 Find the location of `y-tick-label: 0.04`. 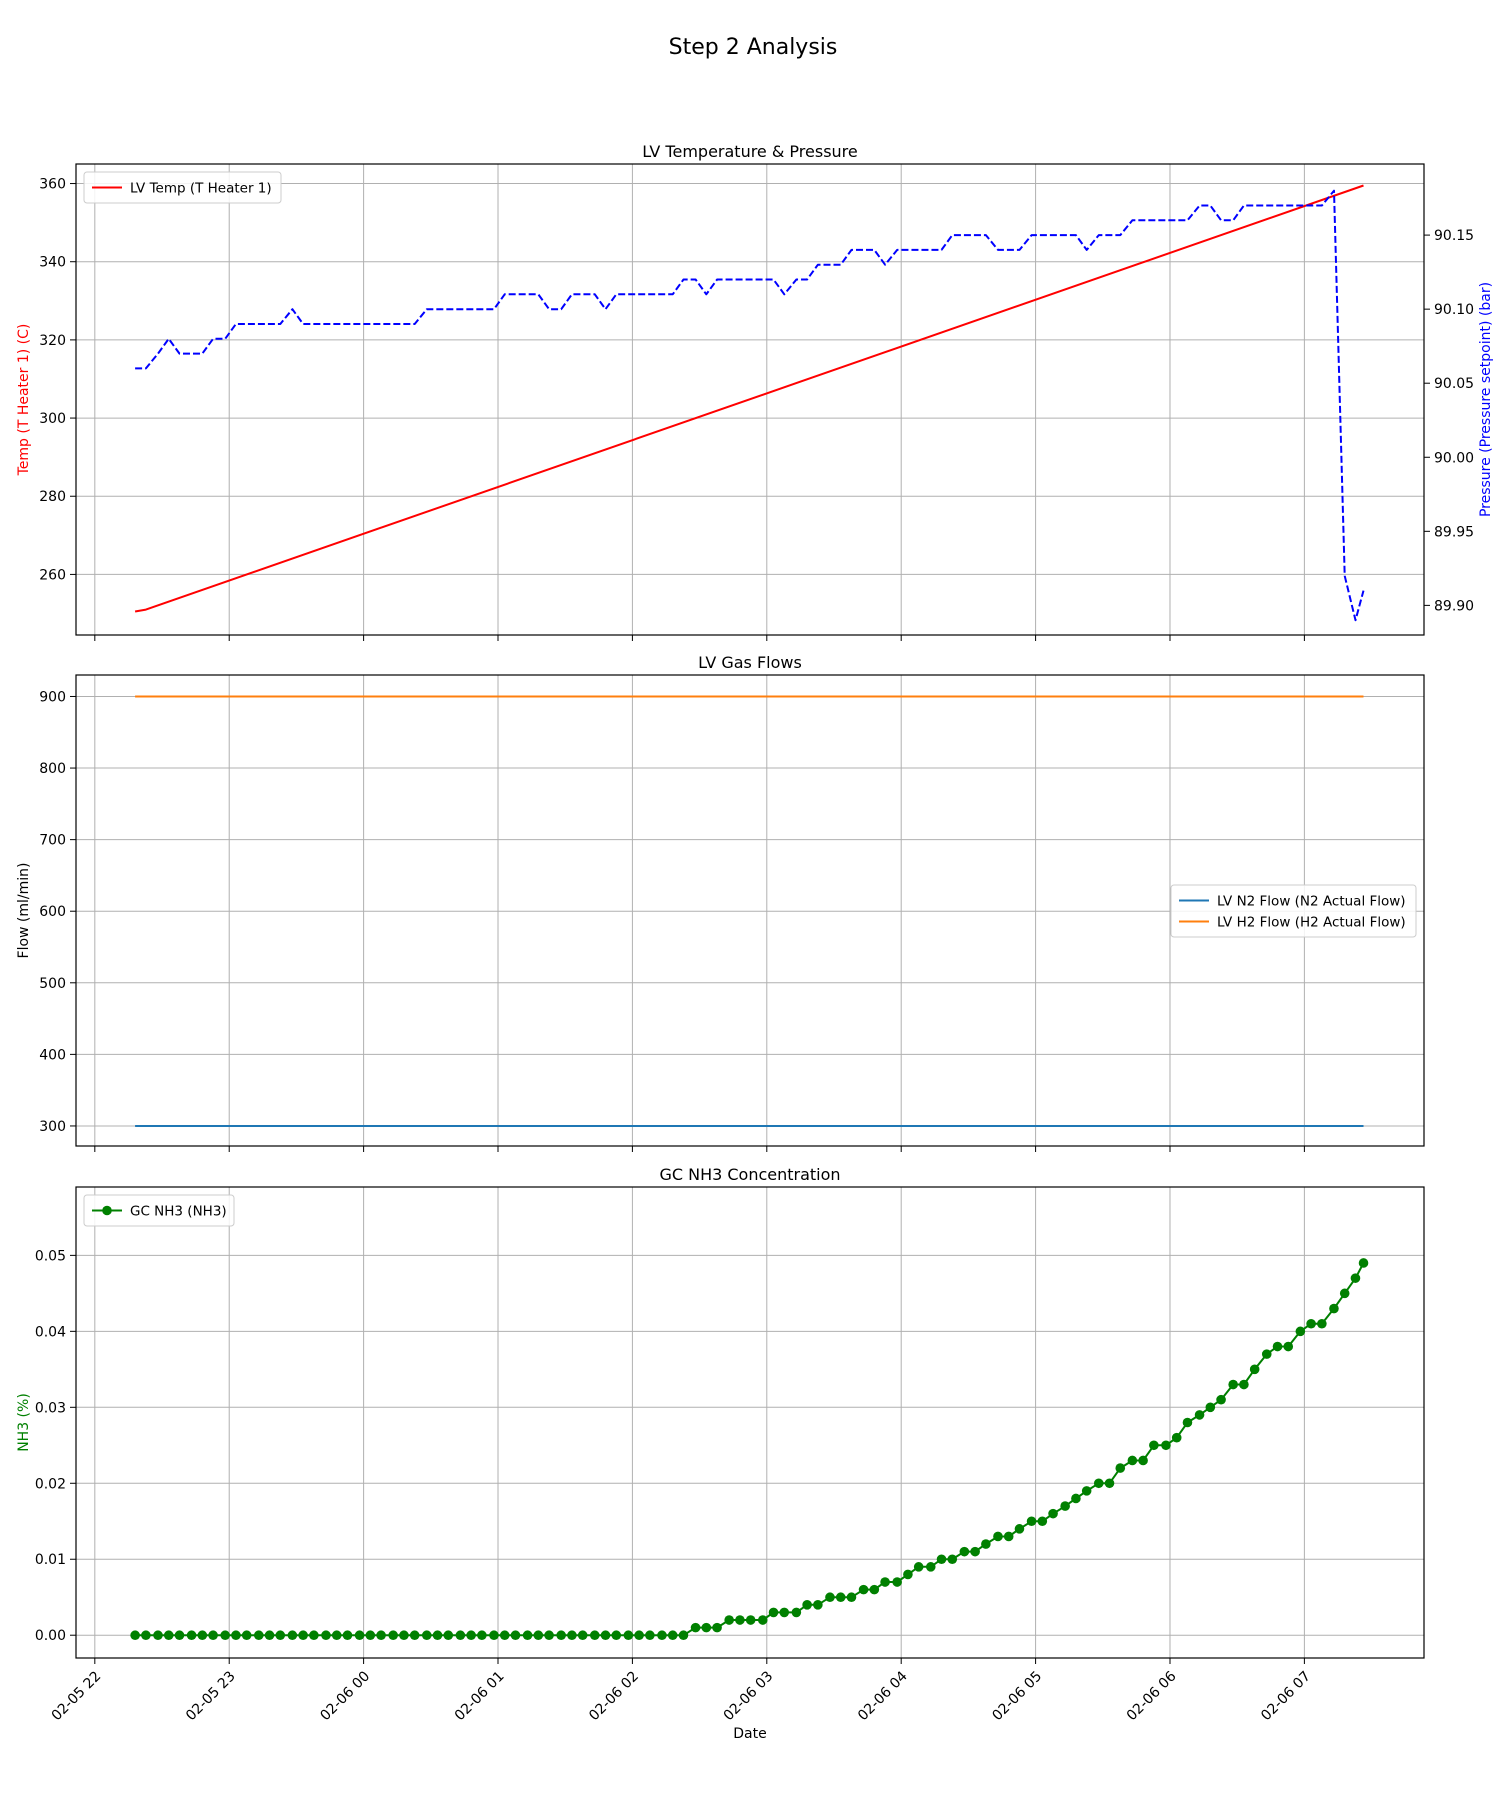

y-tick-label: 0.04 is located at coordinates (50, 1332).